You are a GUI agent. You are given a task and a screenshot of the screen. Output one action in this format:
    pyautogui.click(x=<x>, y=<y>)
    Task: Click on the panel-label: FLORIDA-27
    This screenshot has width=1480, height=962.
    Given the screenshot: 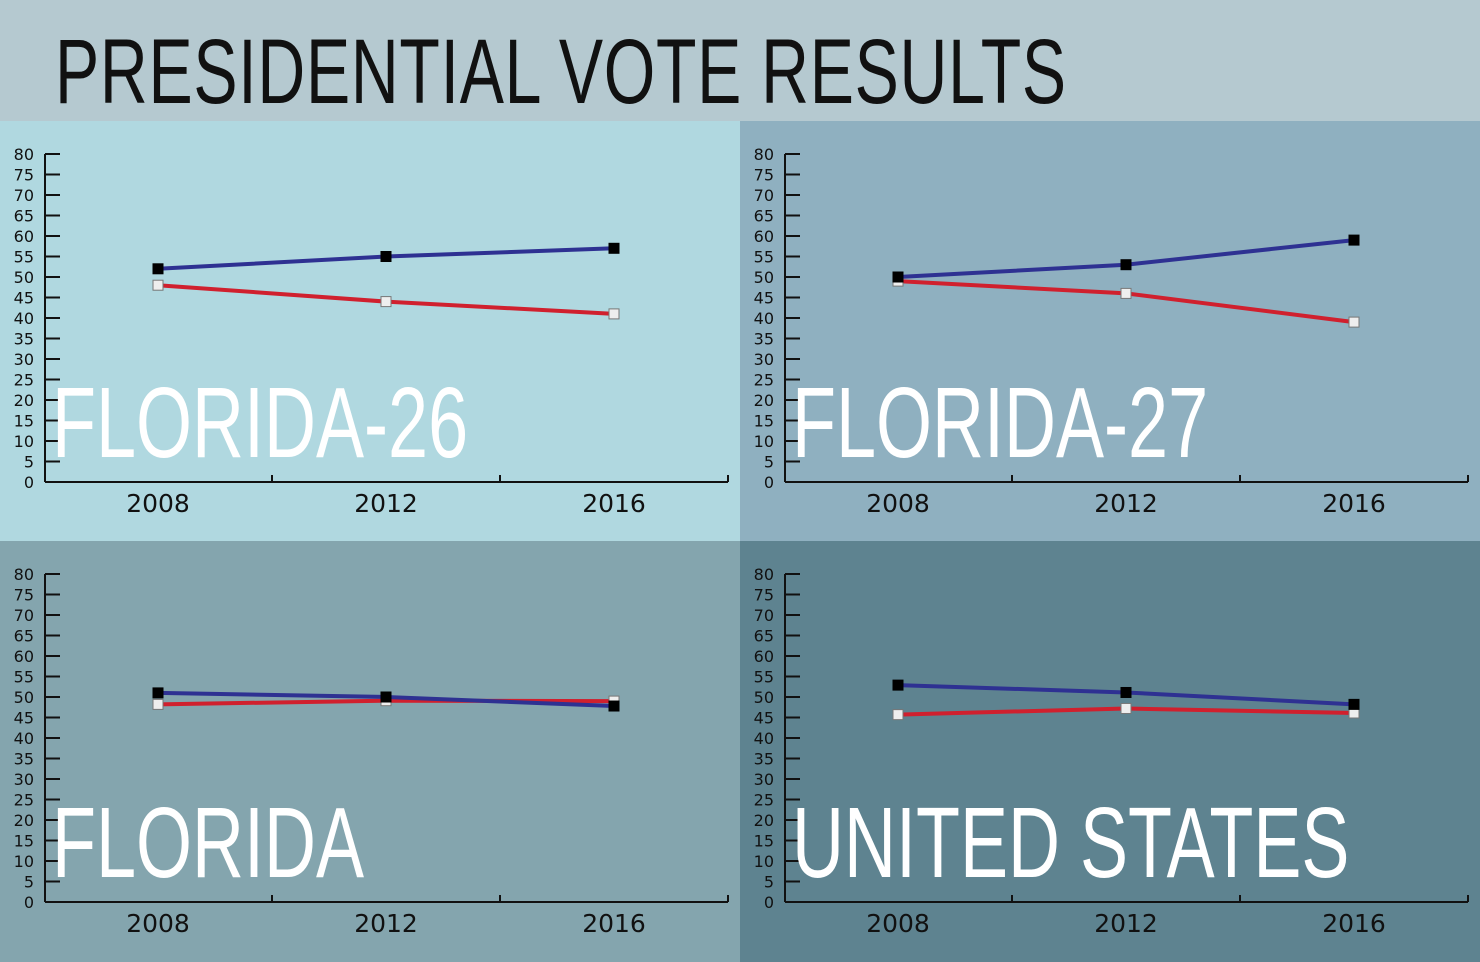 What is the action you would take?
    pyautogui.click(x=1000, y=423)
    